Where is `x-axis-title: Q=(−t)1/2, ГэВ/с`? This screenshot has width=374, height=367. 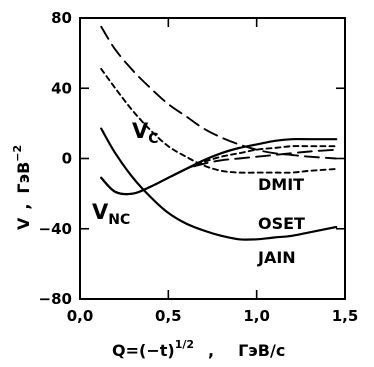 x-axis-title: Q=(−t)1/2, ГэВ/с is located at coordinates (198, 349).